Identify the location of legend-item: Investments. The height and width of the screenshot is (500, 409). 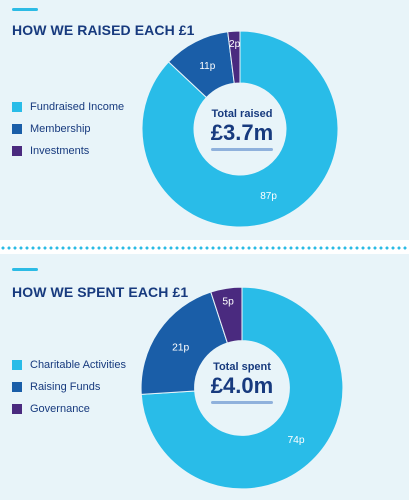
(68, 151).